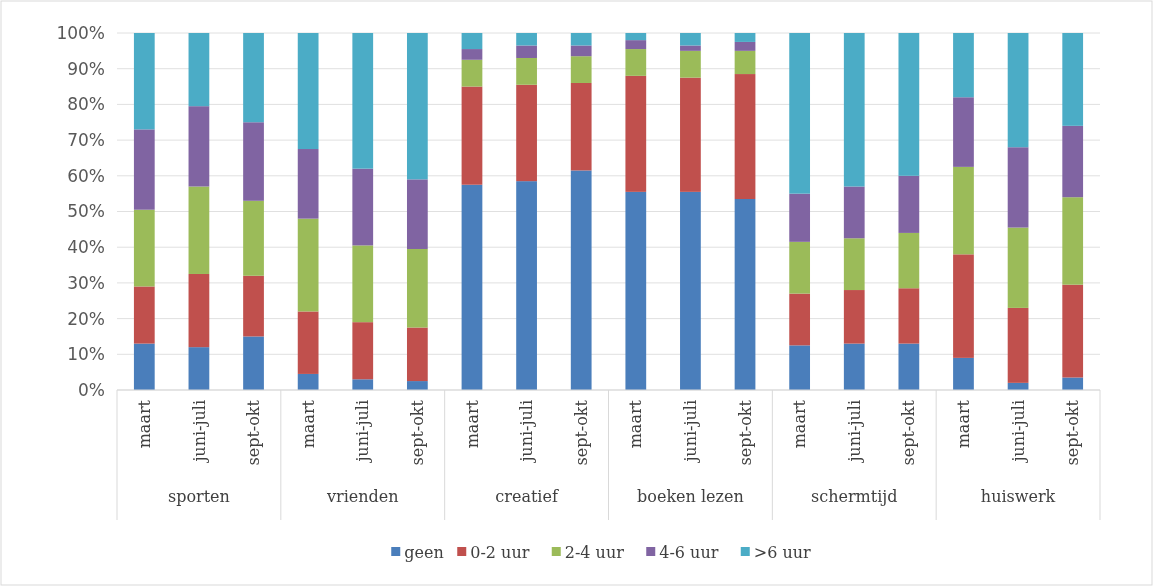 The width and height of the screenshot is (1153, 586). Describe the element at coordinates (1018, 496) in the screenshot. I see `text: huiswerk` at that location.